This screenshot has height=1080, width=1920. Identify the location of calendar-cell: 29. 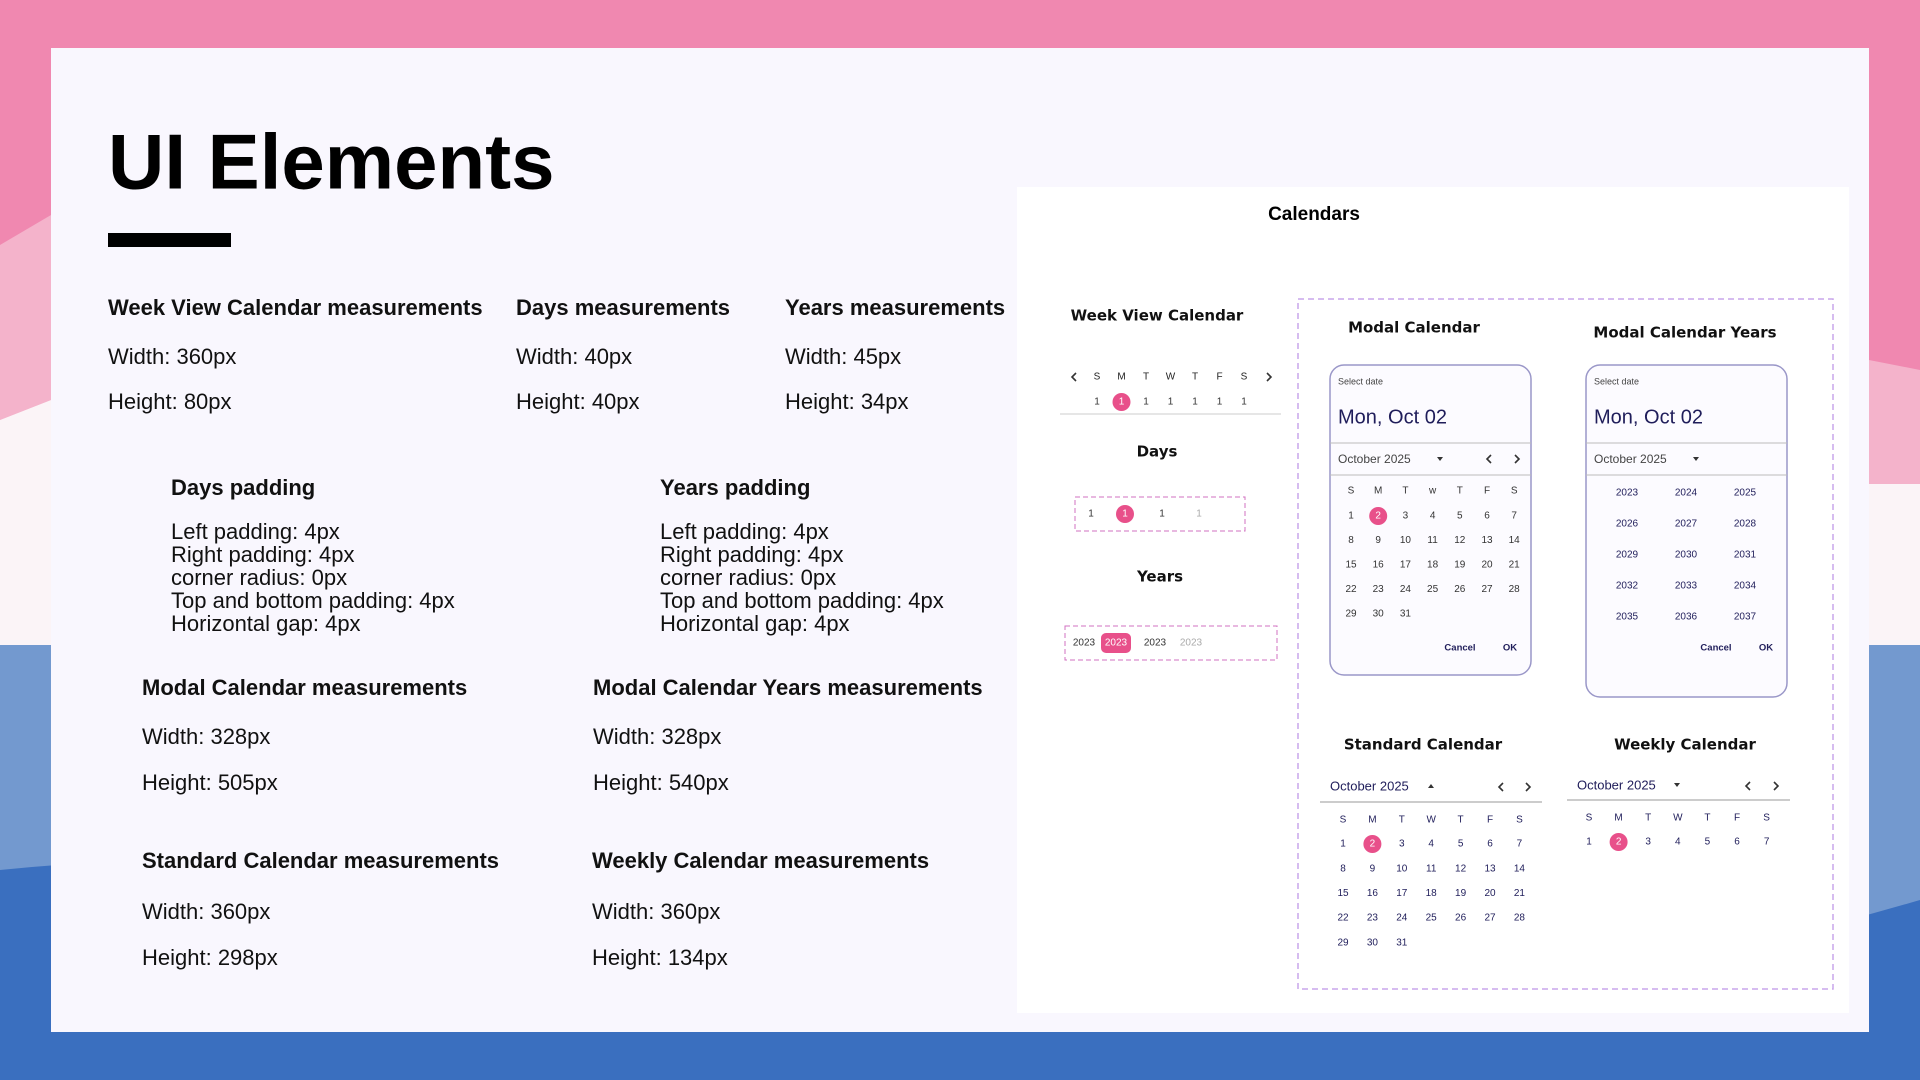
(1343, 942).